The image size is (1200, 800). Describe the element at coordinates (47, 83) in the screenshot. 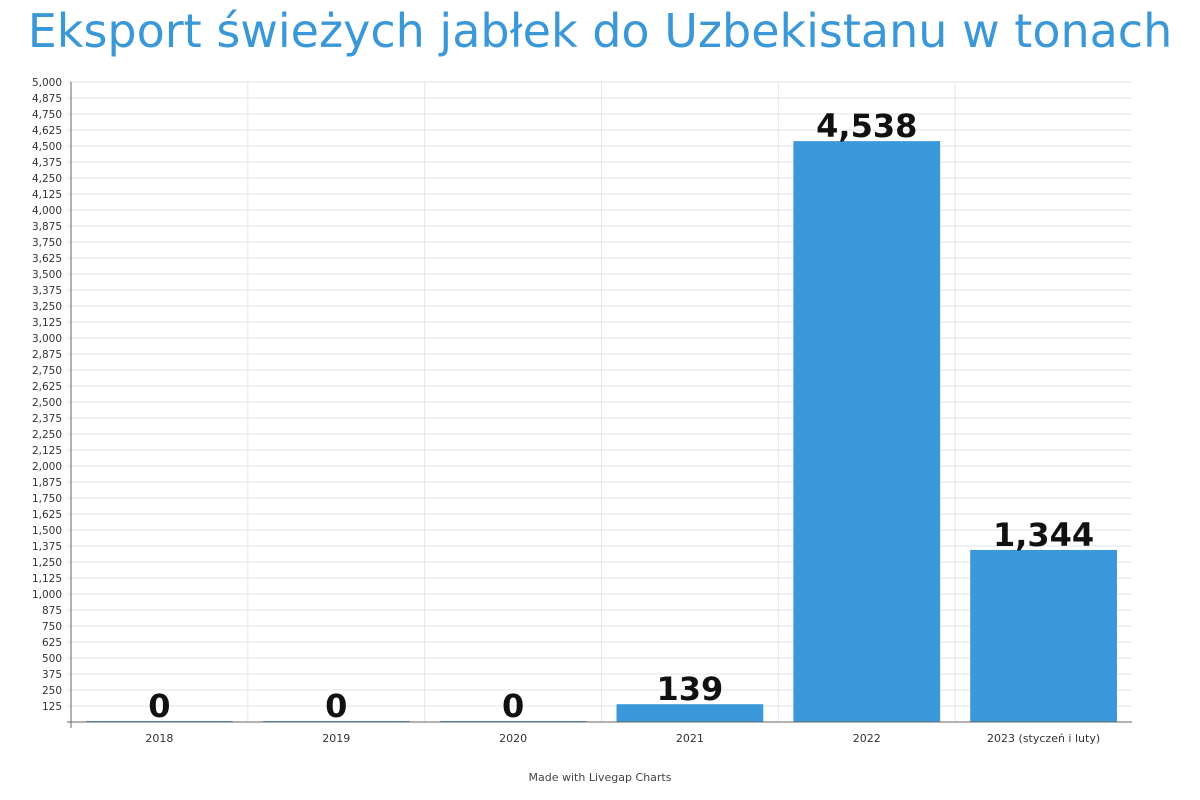

I see `y-tick-label: 5,000` at that location.